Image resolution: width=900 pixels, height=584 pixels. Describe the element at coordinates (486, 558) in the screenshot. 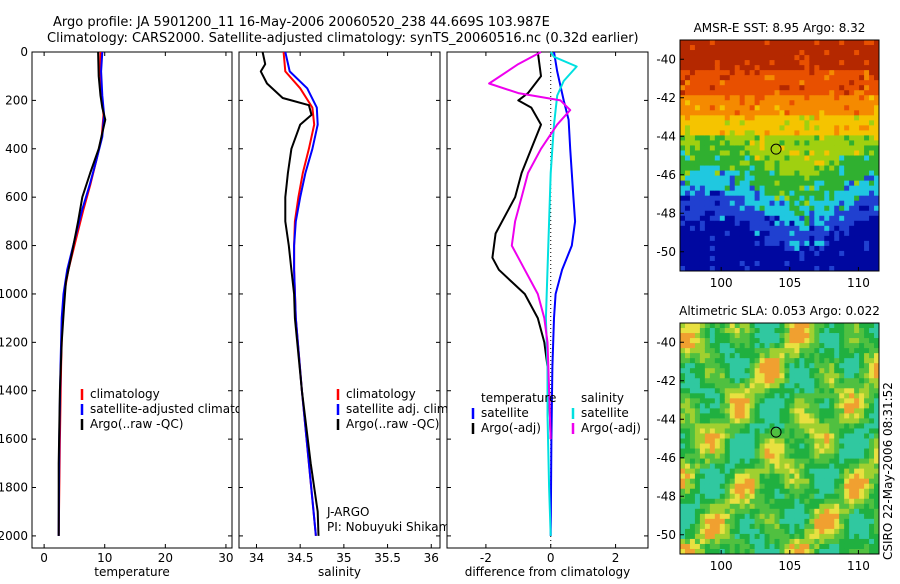

I see `x-tick-label: -2` at that location.